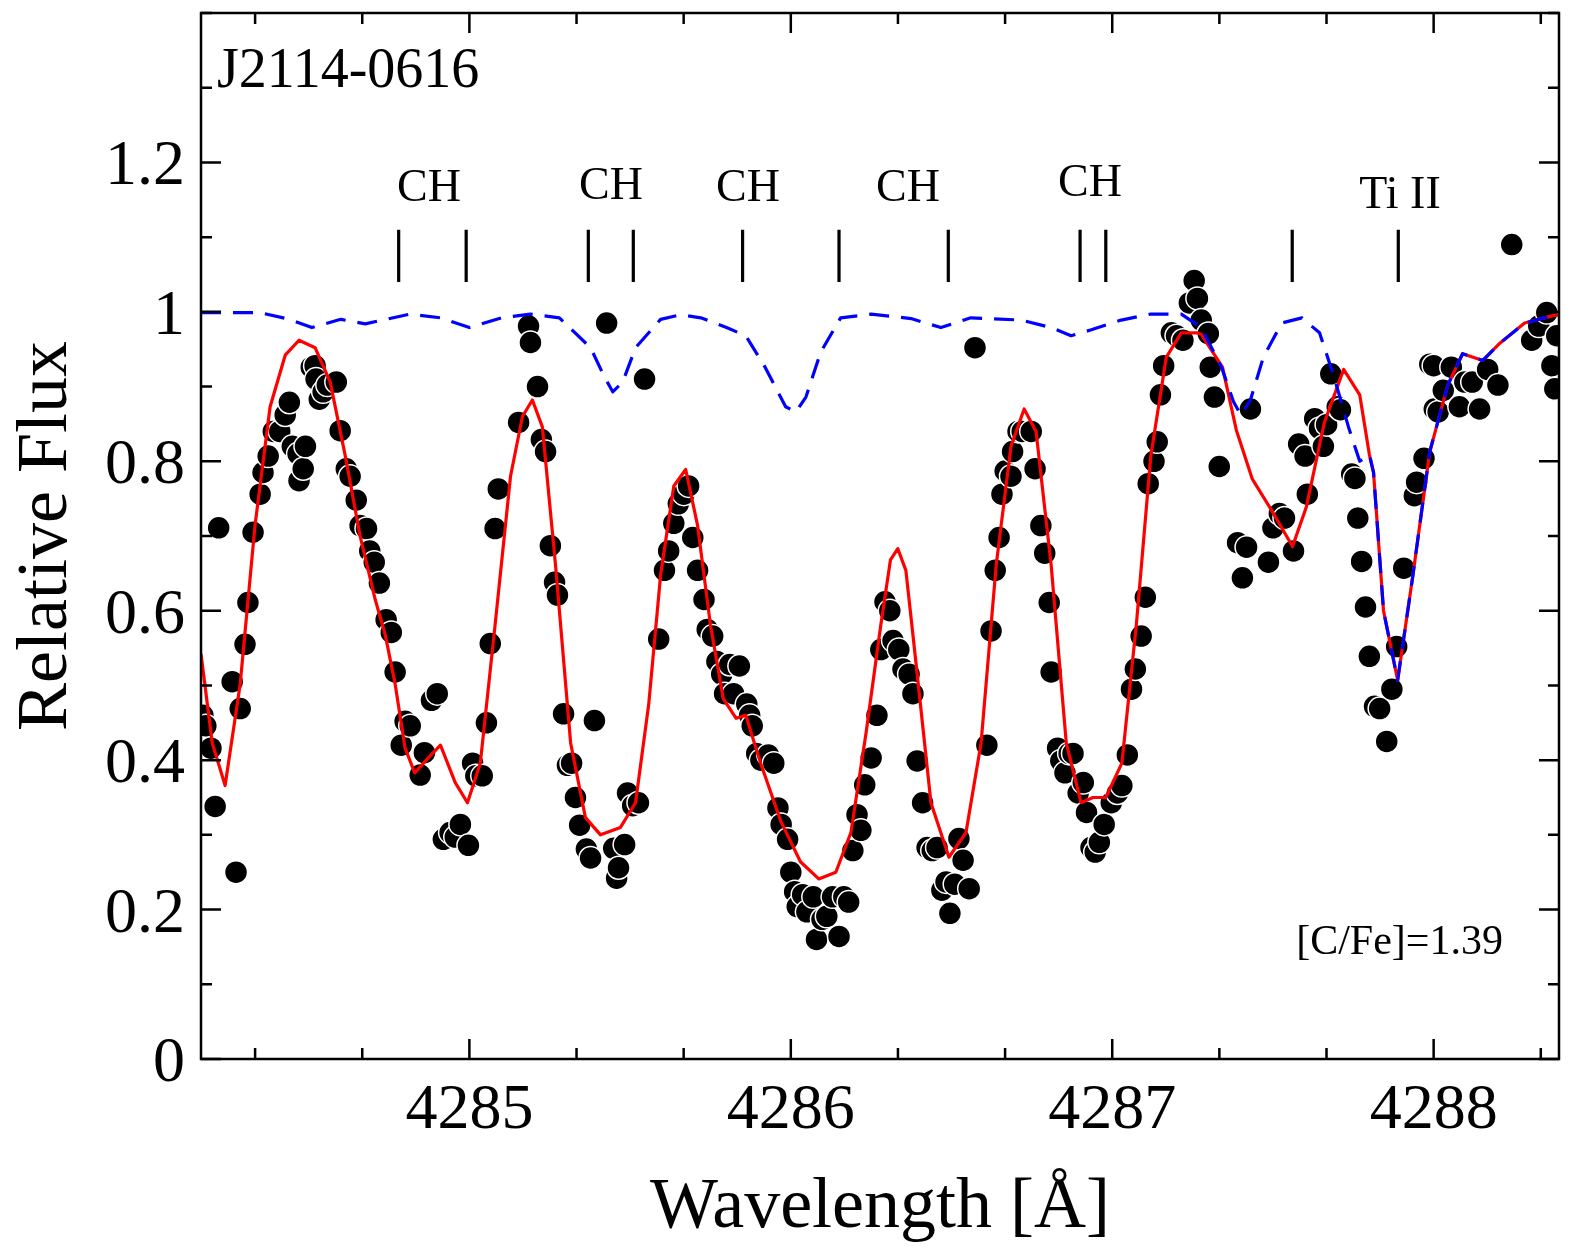  I want to click on y-tick-label: 1, so click(169, 312).